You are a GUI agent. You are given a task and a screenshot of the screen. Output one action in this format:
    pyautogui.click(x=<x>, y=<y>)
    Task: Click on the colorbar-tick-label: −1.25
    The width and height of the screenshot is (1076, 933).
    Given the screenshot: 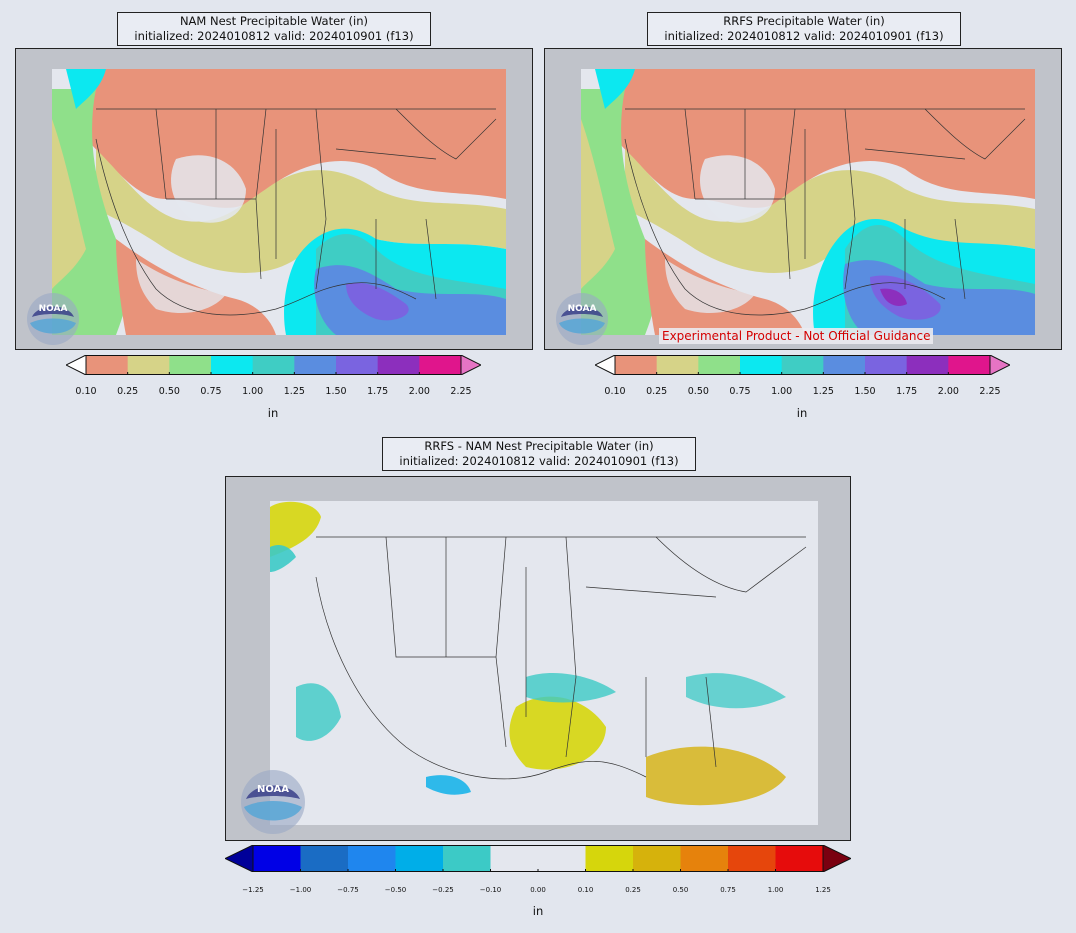 What is the action you would take?
    pyautogui.click(x=253, y=890)
    